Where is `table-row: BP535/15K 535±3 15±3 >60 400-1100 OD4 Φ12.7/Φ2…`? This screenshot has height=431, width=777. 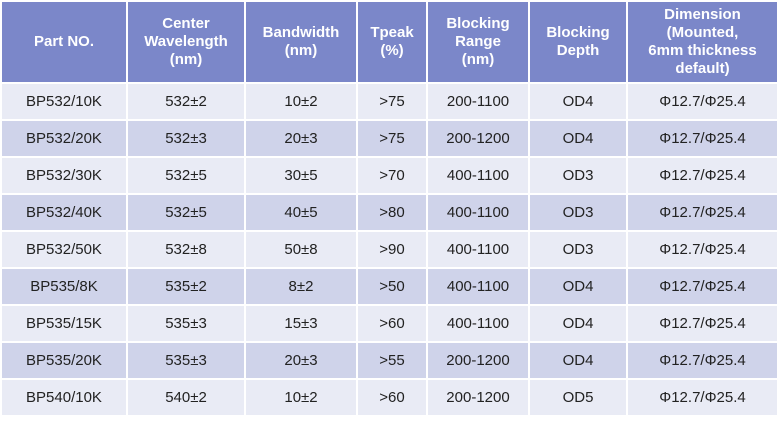
table-row: BP535/15K 535±3 15±3 >60 400-1100 OD4 Φ12.7/Φ2… is located at coordinates (388, 323).